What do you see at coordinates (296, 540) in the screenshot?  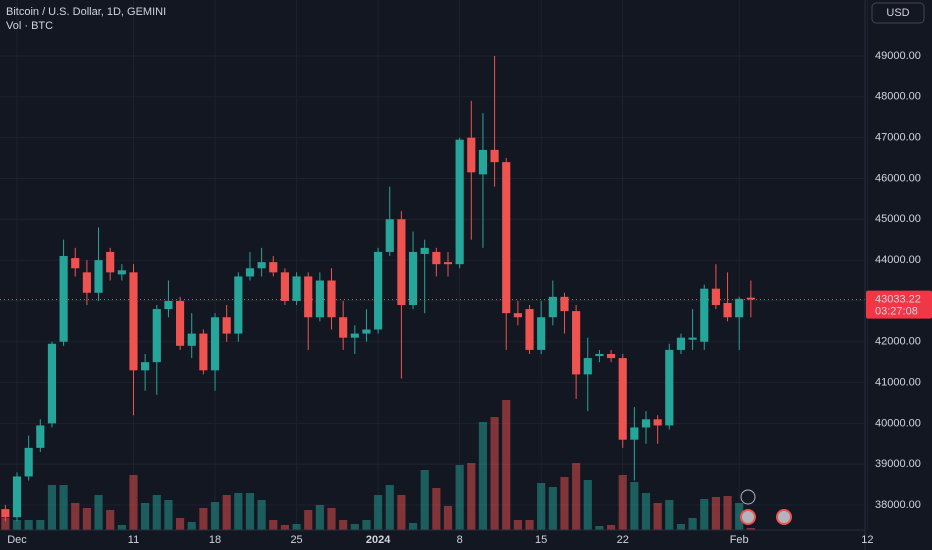 I see `x-tick-label: 25` at bounding box center [296, 540].